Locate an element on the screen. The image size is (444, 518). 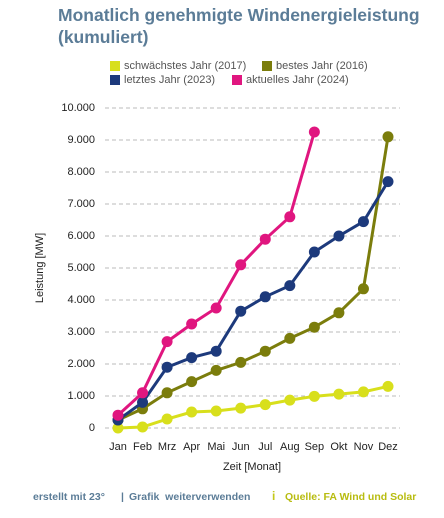
x-tick-label: Jun is located at coordinates (241, 447).